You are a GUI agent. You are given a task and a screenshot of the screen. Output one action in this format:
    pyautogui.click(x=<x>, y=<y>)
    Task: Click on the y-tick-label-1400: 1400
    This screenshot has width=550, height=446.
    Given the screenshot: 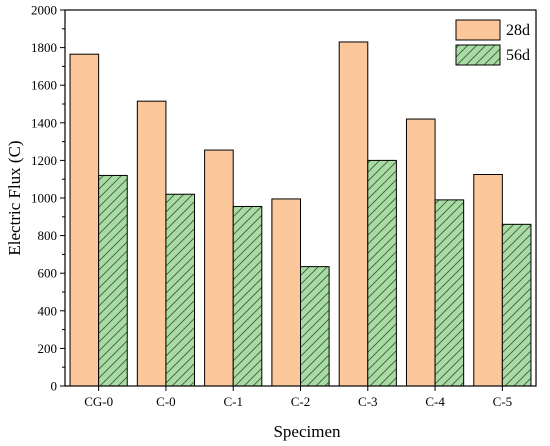 What is the action you would take?
    pyautogui.click(x=44, y=122)
    